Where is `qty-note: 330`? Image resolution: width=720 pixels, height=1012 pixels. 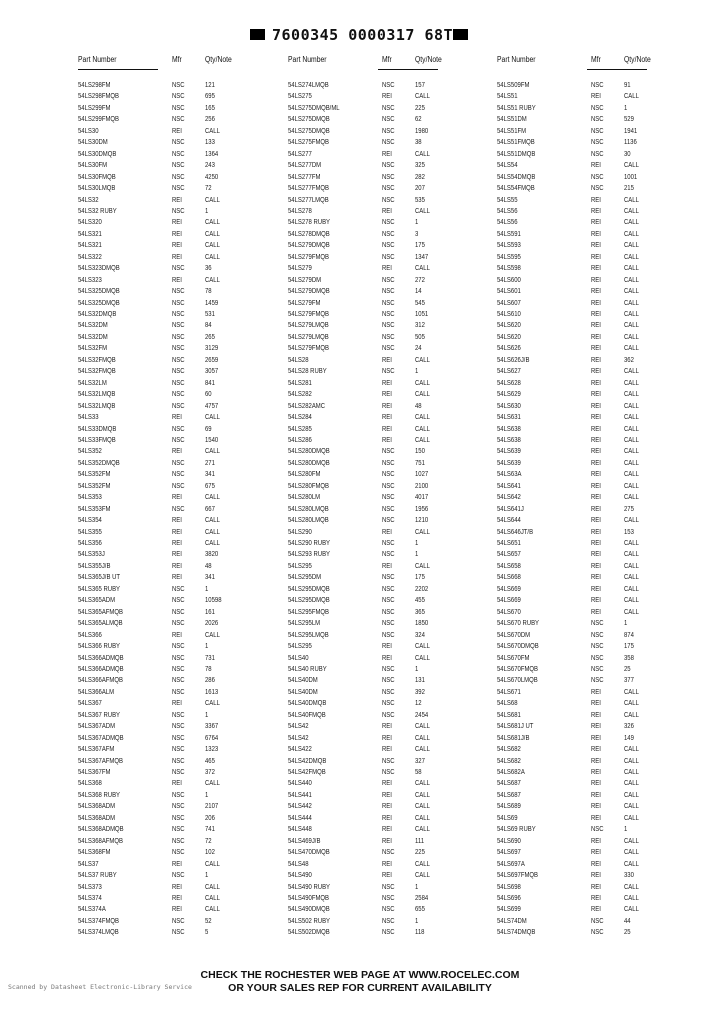
qty-note: 330 is located at coordinates (629, 876).